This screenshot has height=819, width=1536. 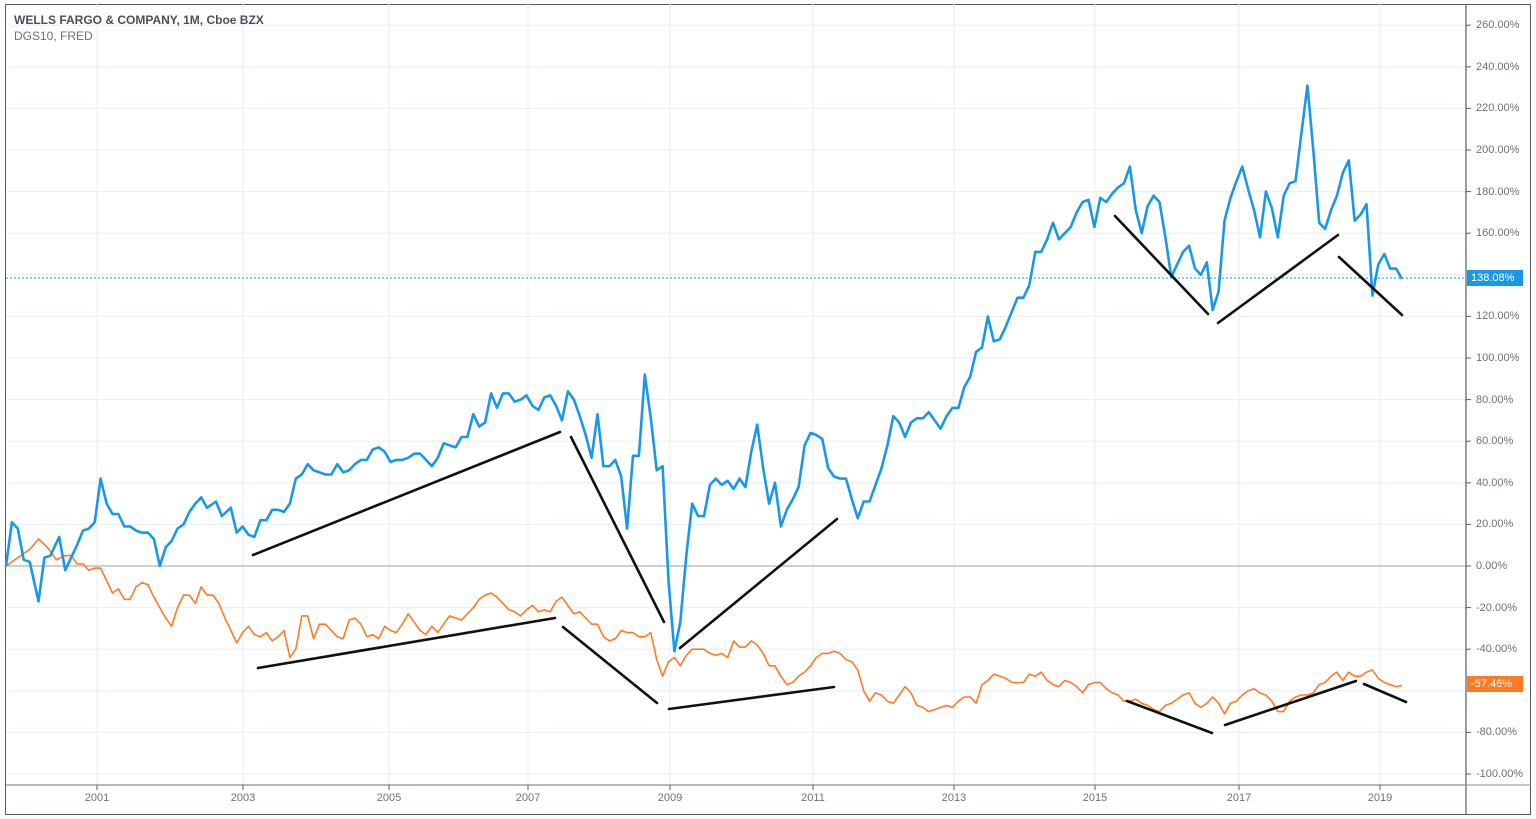 What do you see at coordinates (738, 787) in the screenshot?
I see `time-axis-ticks` at bounding box center [738, 787].